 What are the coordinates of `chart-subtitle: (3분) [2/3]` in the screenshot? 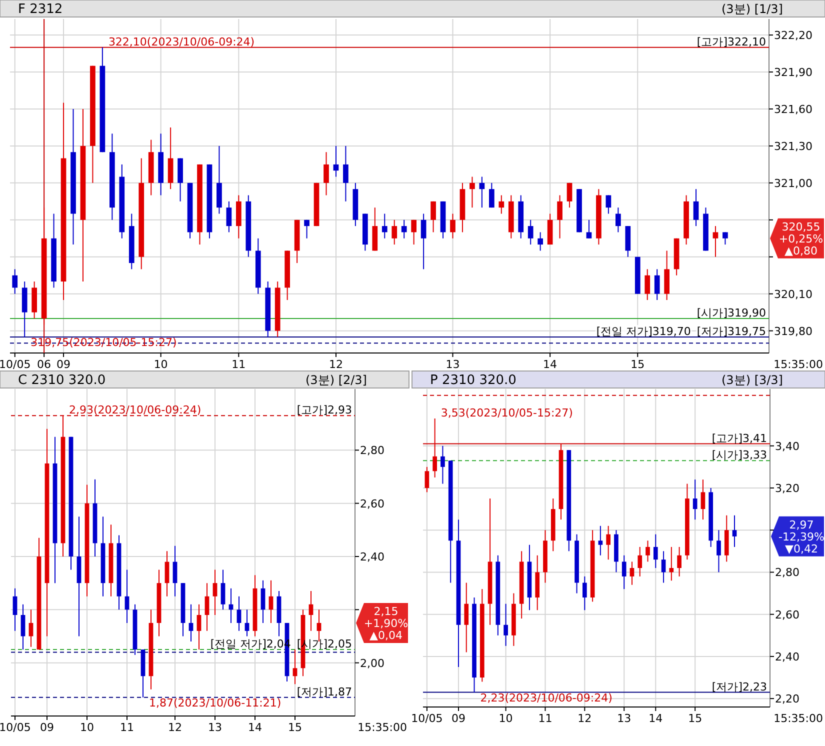 It's located at (336, 380).